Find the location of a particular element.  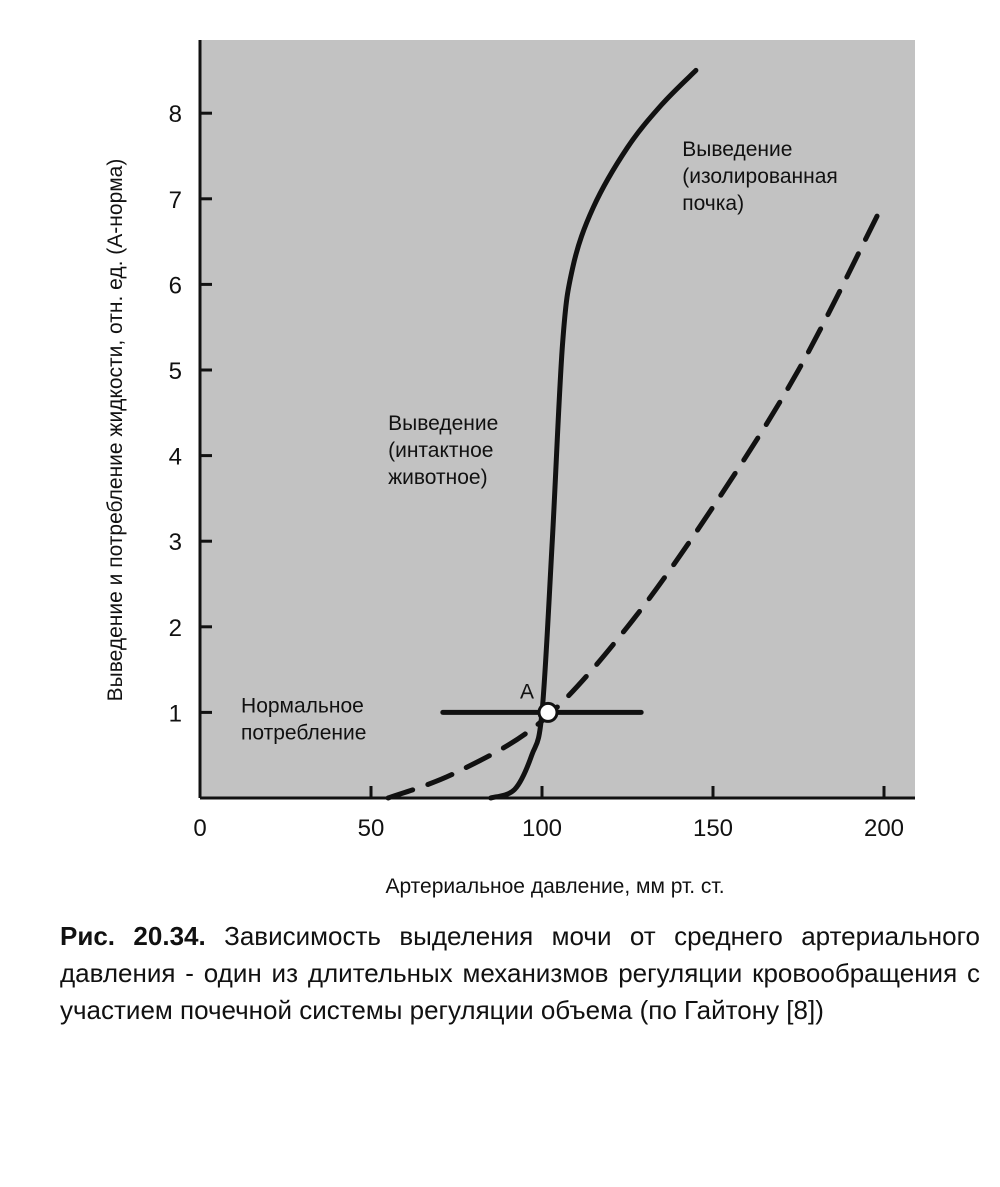

y-tick-label: 5 is located at coordinates (175, 371).